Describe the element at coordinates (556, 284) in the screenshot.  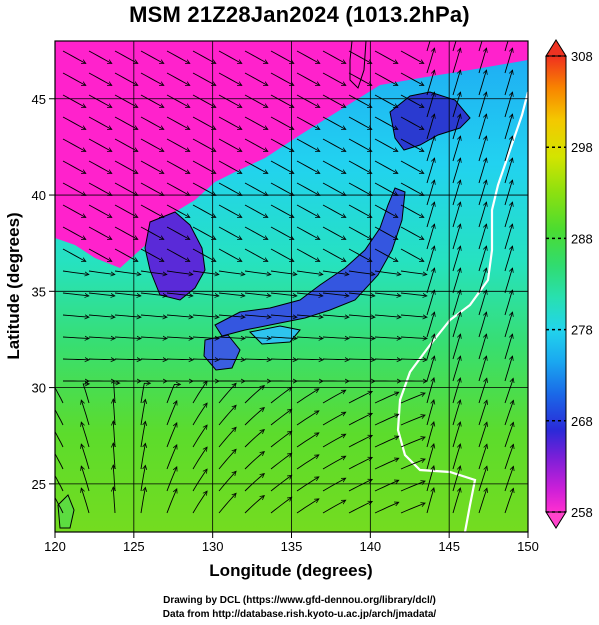
I see `colorbar-ramp` at that location.